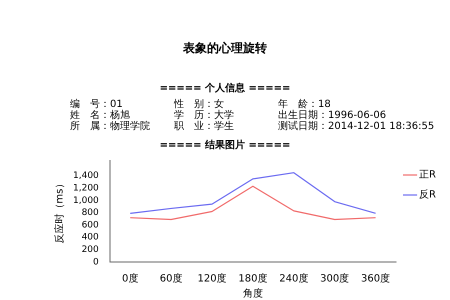  Describe the element at coordinates (96, 104) in the screenshot. I see `text: 编 号：01` at that location.